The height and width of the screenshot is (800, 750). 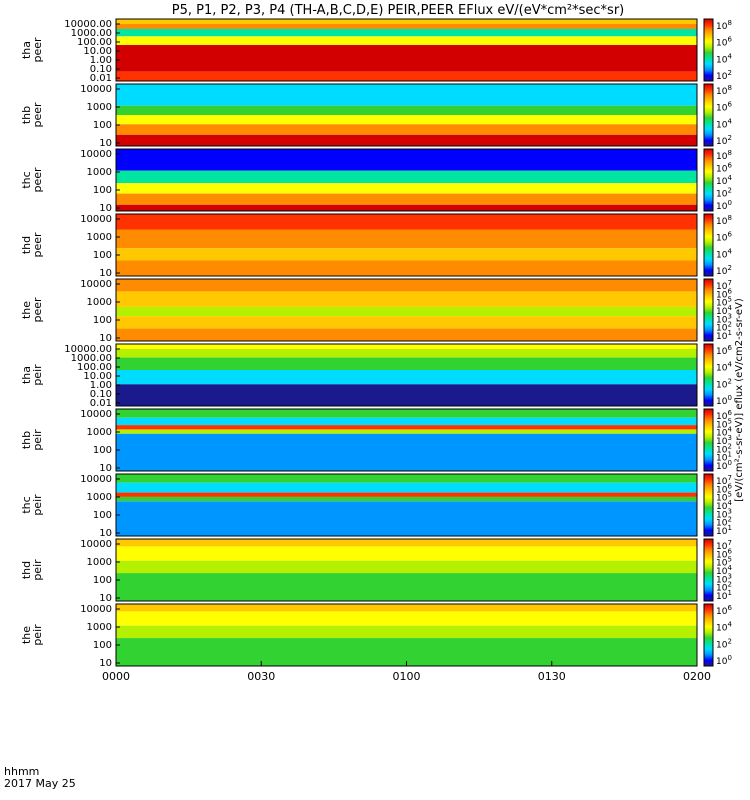 I want to click on x-tick-label: 0100, so click(x=407, y=676).